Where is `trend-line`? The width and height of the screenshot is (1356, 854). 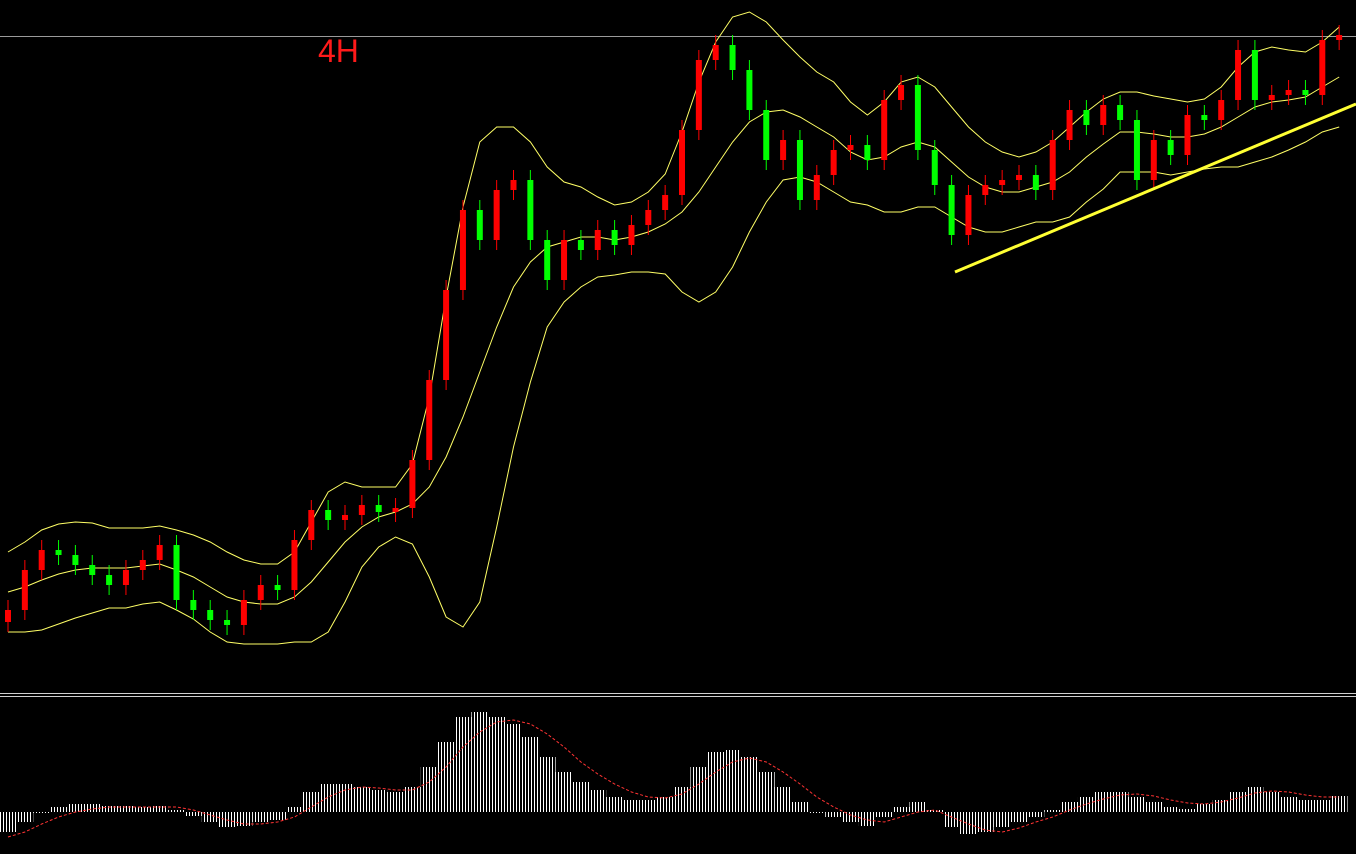
trend-line is located at coordinates (1155, 188).